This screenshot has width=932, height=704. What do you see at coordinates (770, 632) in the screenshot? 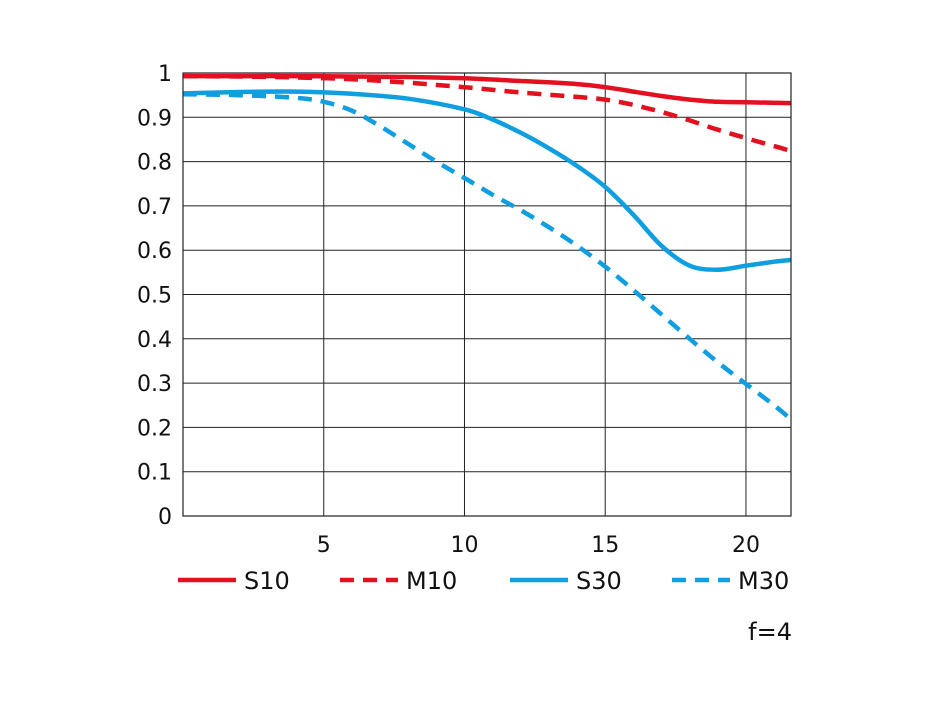
I see `aperture-annotation: f=4` at bounding box center [770, 632].